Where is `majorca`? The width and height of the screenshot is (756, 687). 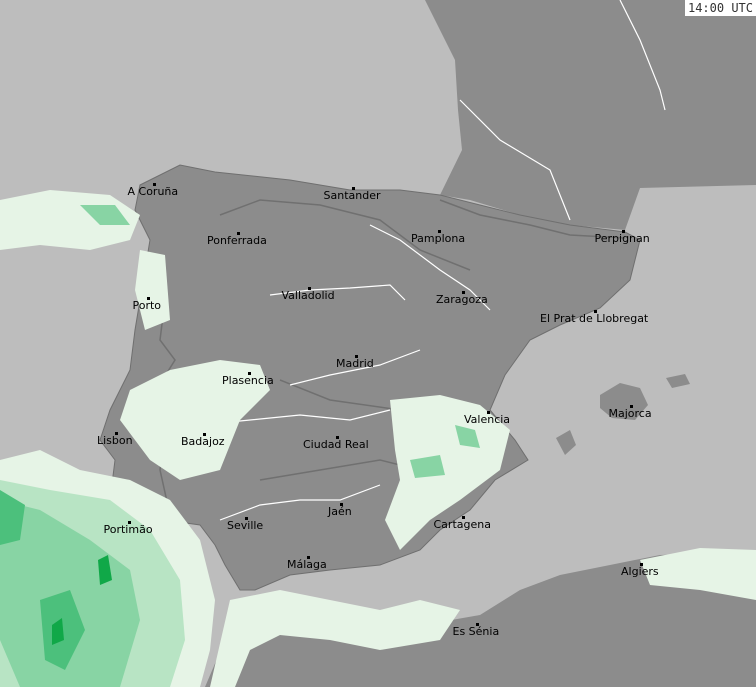
majorca is located at coordinates (624, 401).